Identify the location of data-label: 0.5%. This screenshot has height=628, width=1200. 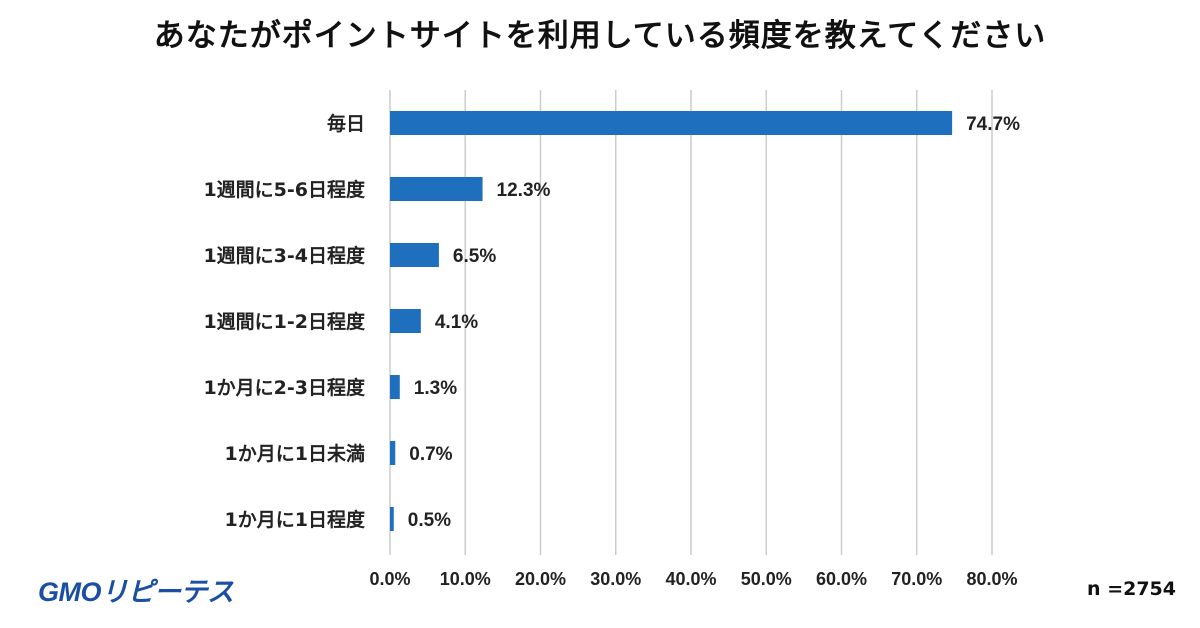
(429, 520).